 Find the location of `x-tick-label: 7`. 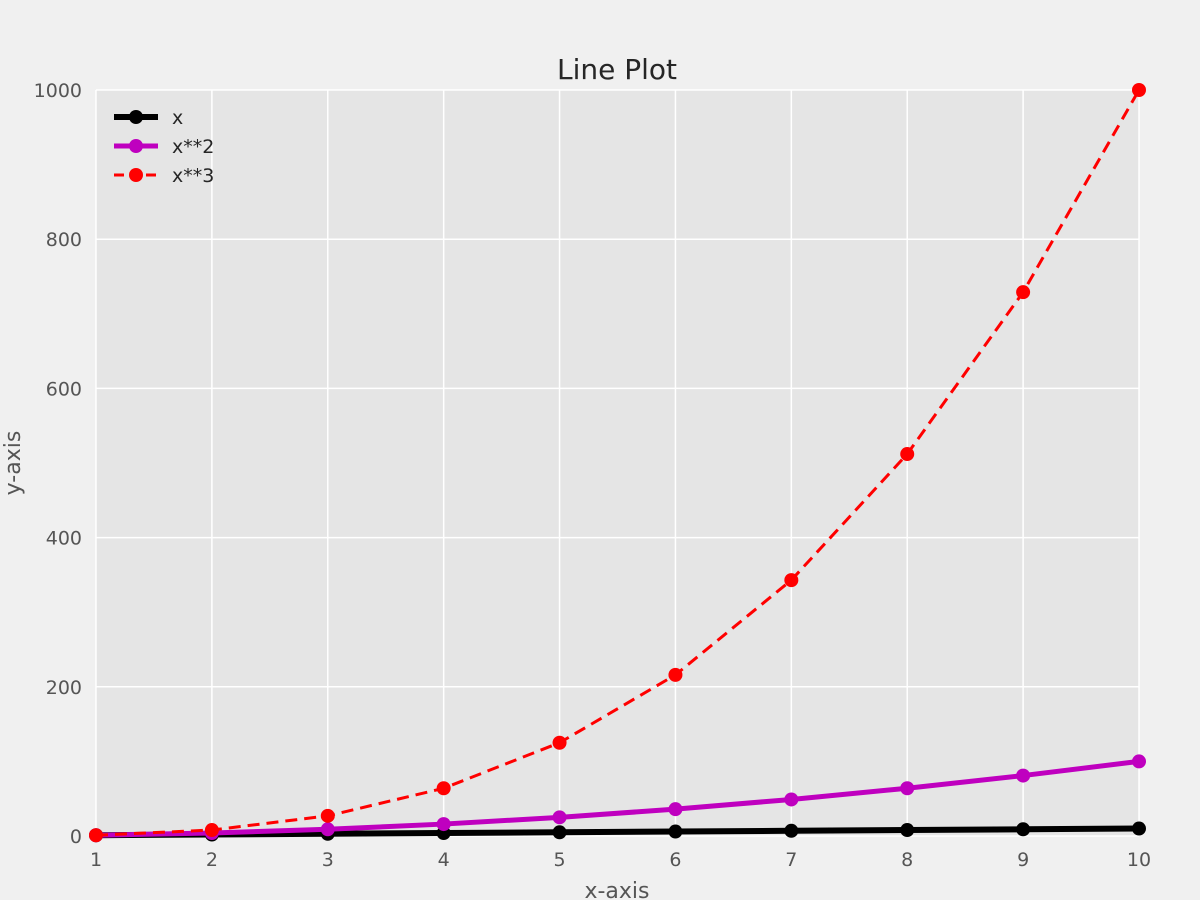

x-tick-label: 7 is located at coordinates (791, 860).